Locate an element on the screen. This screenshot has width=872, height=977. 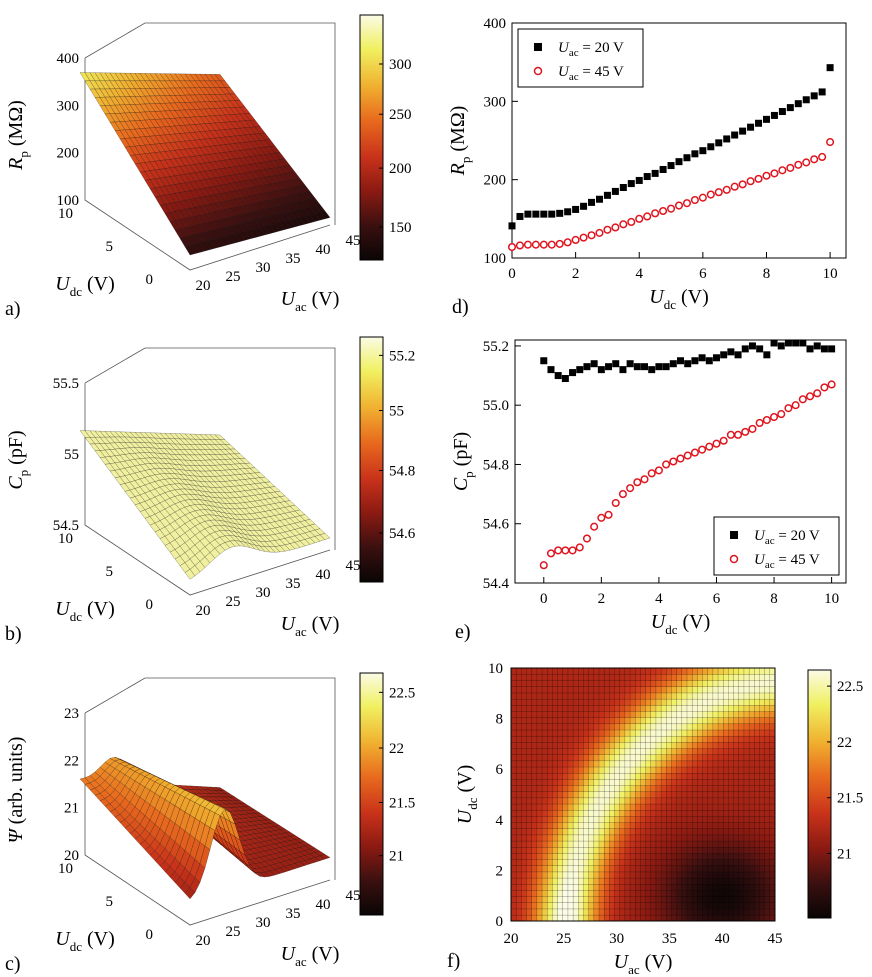
colorbar-tick-label: 55.2 is located at coordinates (402, 356).